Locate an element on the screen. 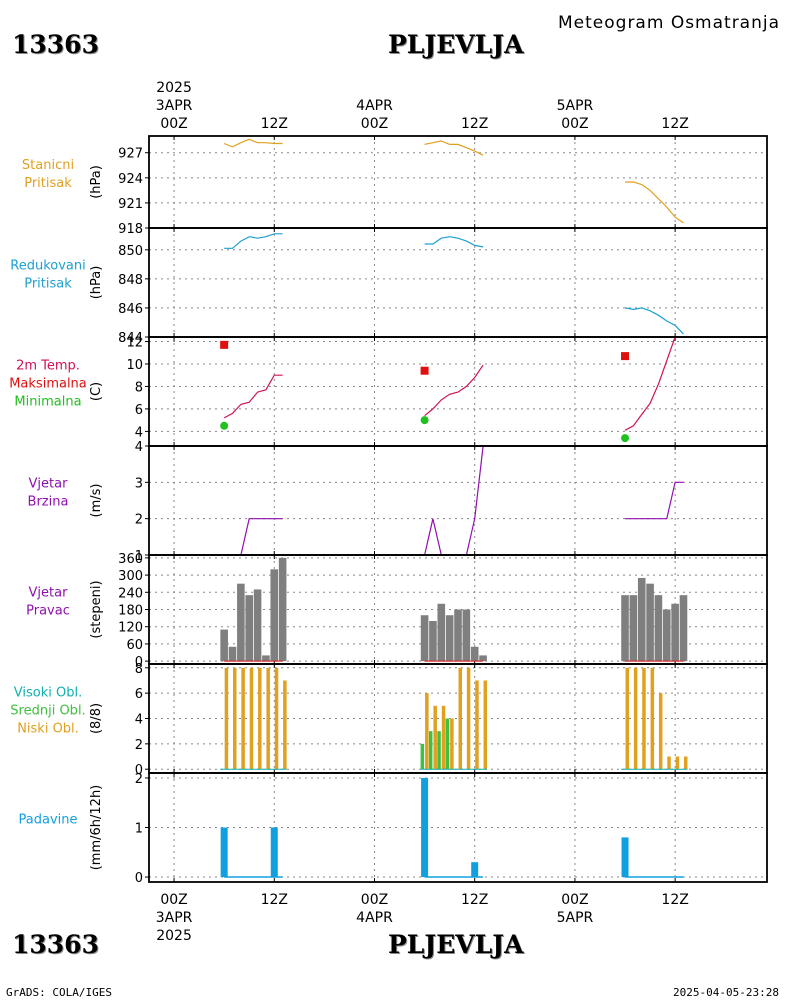  y-tick-label: 60 is located at coordinates (134, 645).